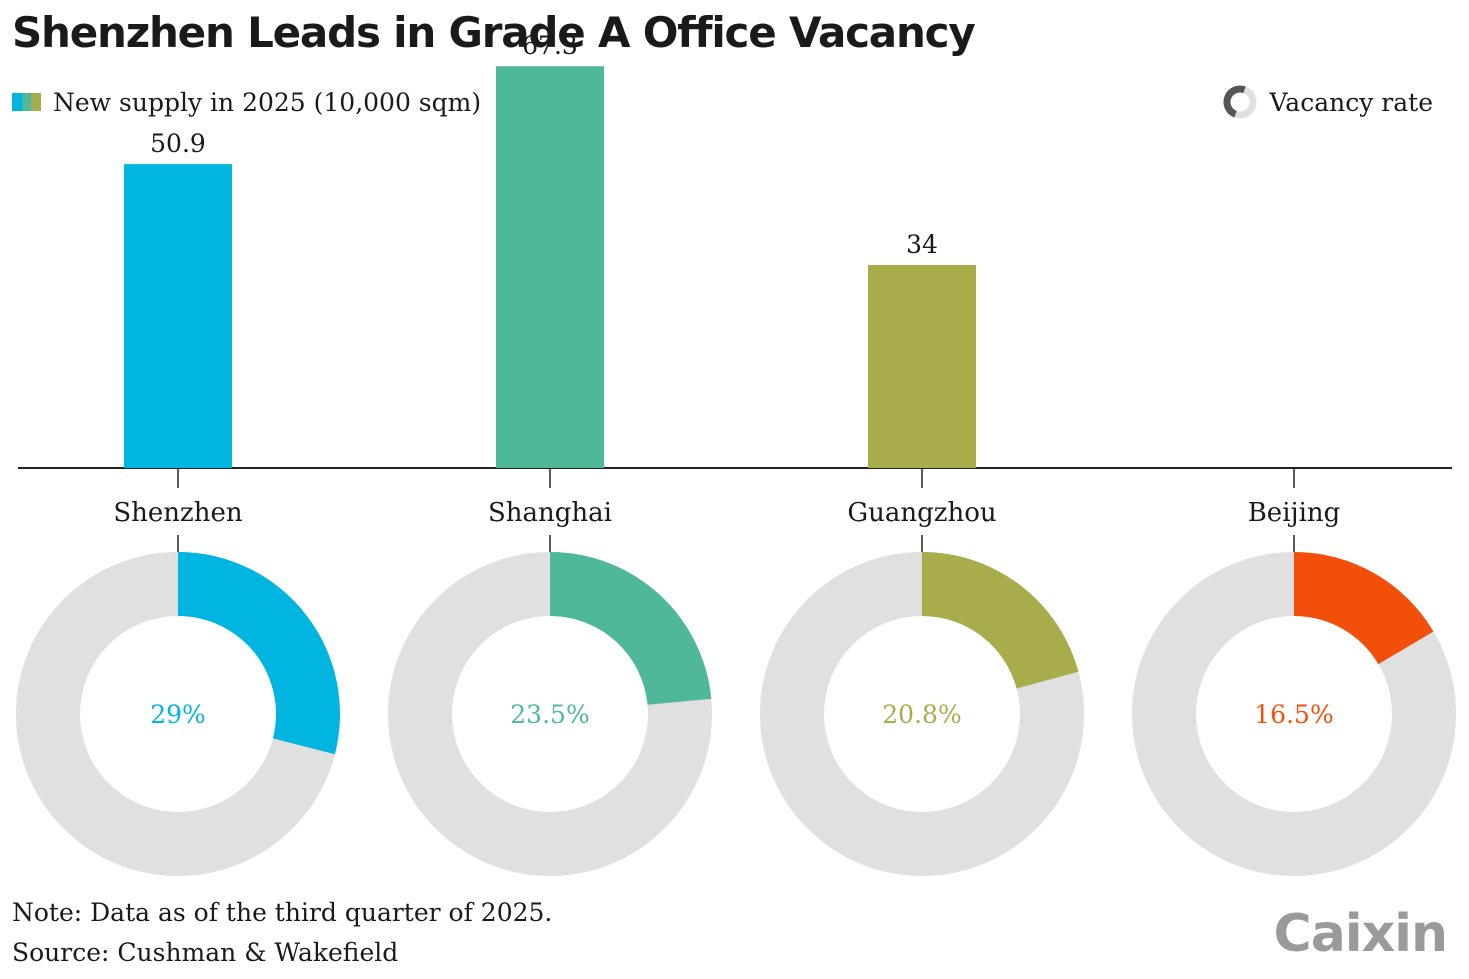  What do you see at coordinates (921, 714) in the screenshot?
I see `donut-value-label-guangzhou: 20.8%` at bounding box center [921, 714].